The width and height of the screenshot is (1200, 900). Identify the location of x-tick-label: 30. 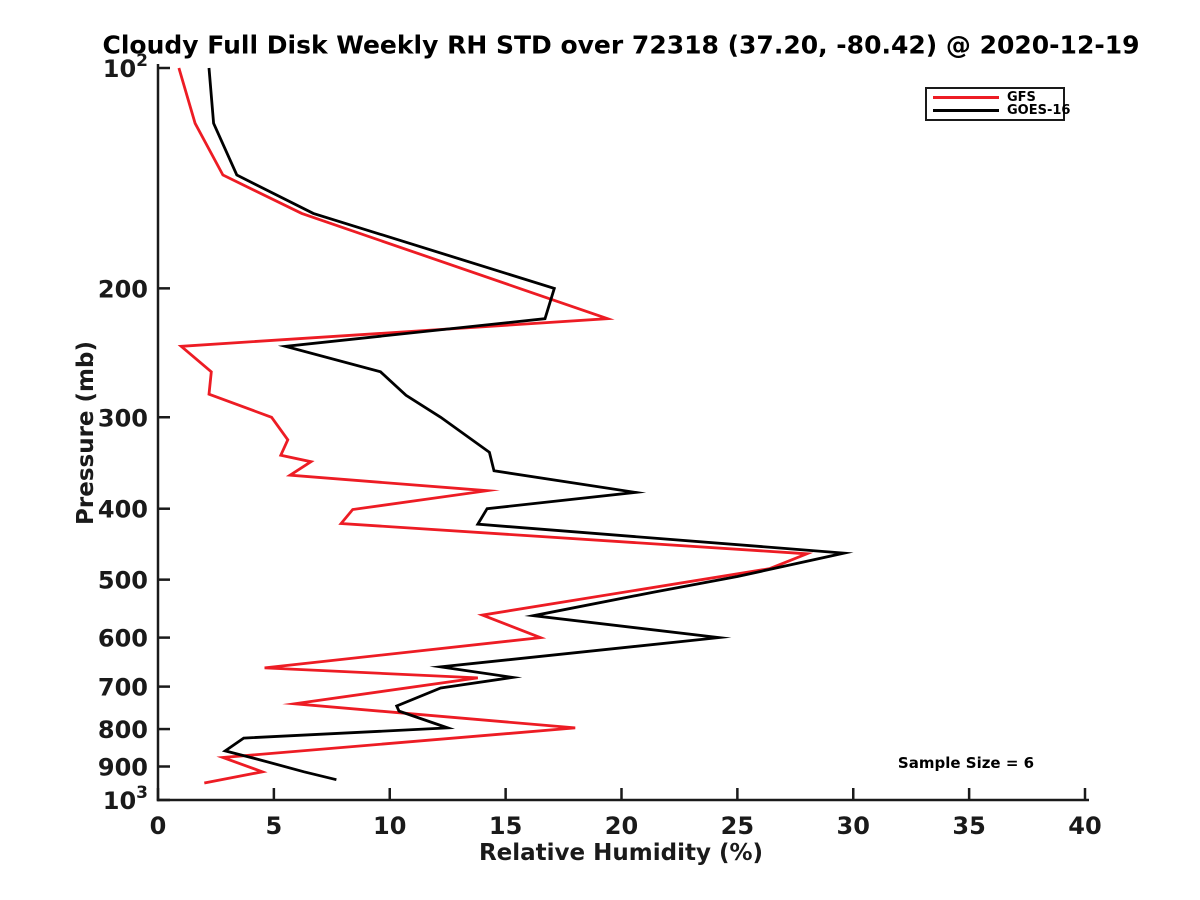
(853, 826).